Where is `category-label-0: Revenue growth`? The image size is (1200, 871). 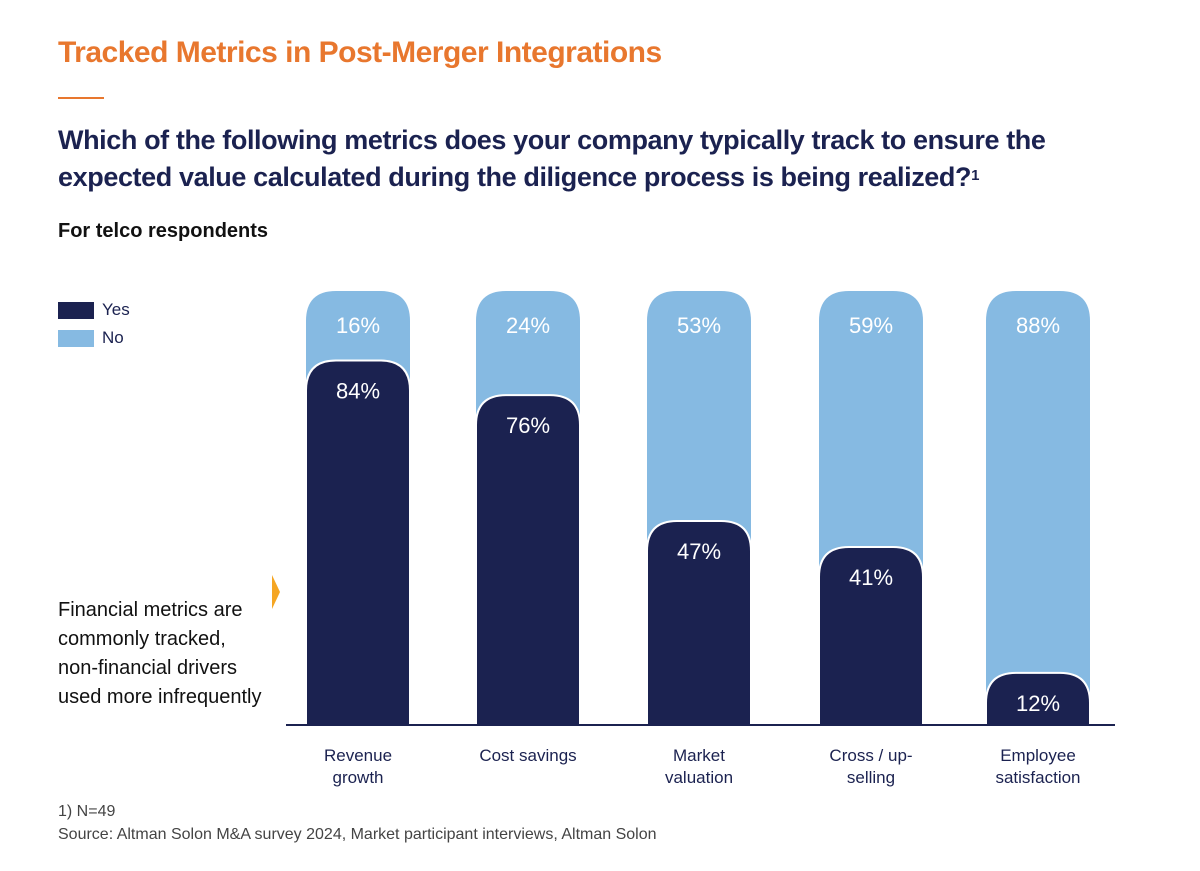 category-label-0: Revenue growth is located at coordinates (358, 766).